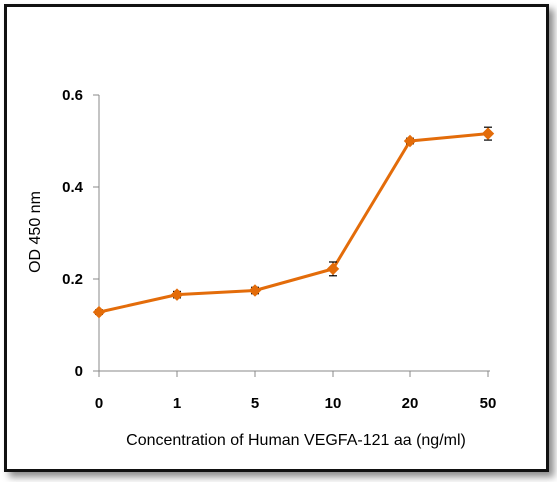  I want to click on y-tick-label: 0.2, so click(72, 279).